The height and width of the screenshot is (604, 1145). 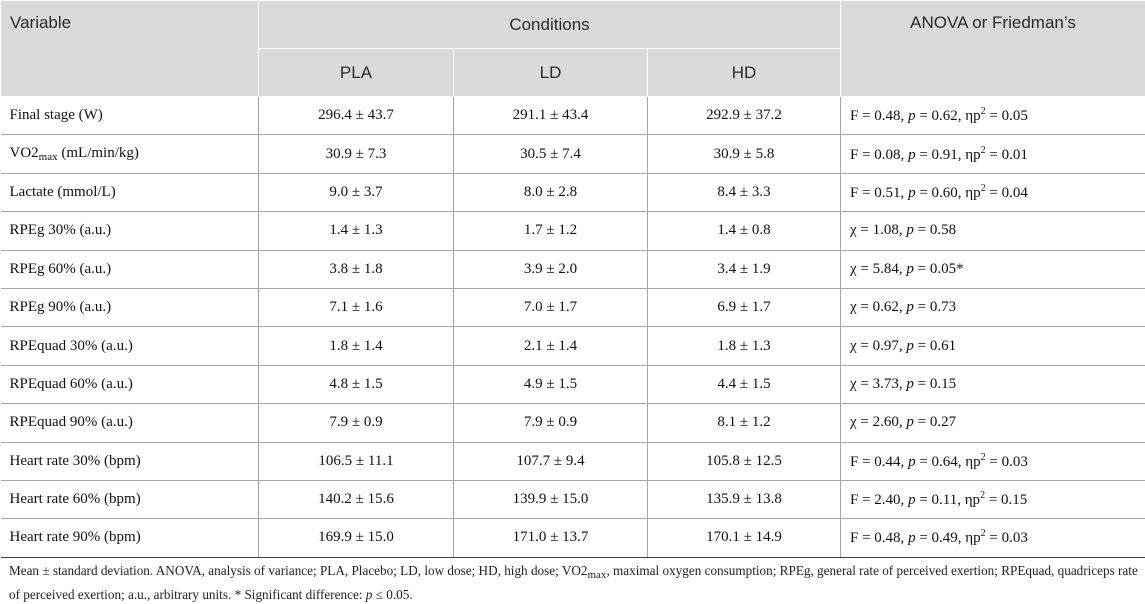 What do you see at coordinates (993, 384) in the screenshot?
I see `cell-statistic: χ = 3.73, p = 0.15` at bounding box center [993, 384].